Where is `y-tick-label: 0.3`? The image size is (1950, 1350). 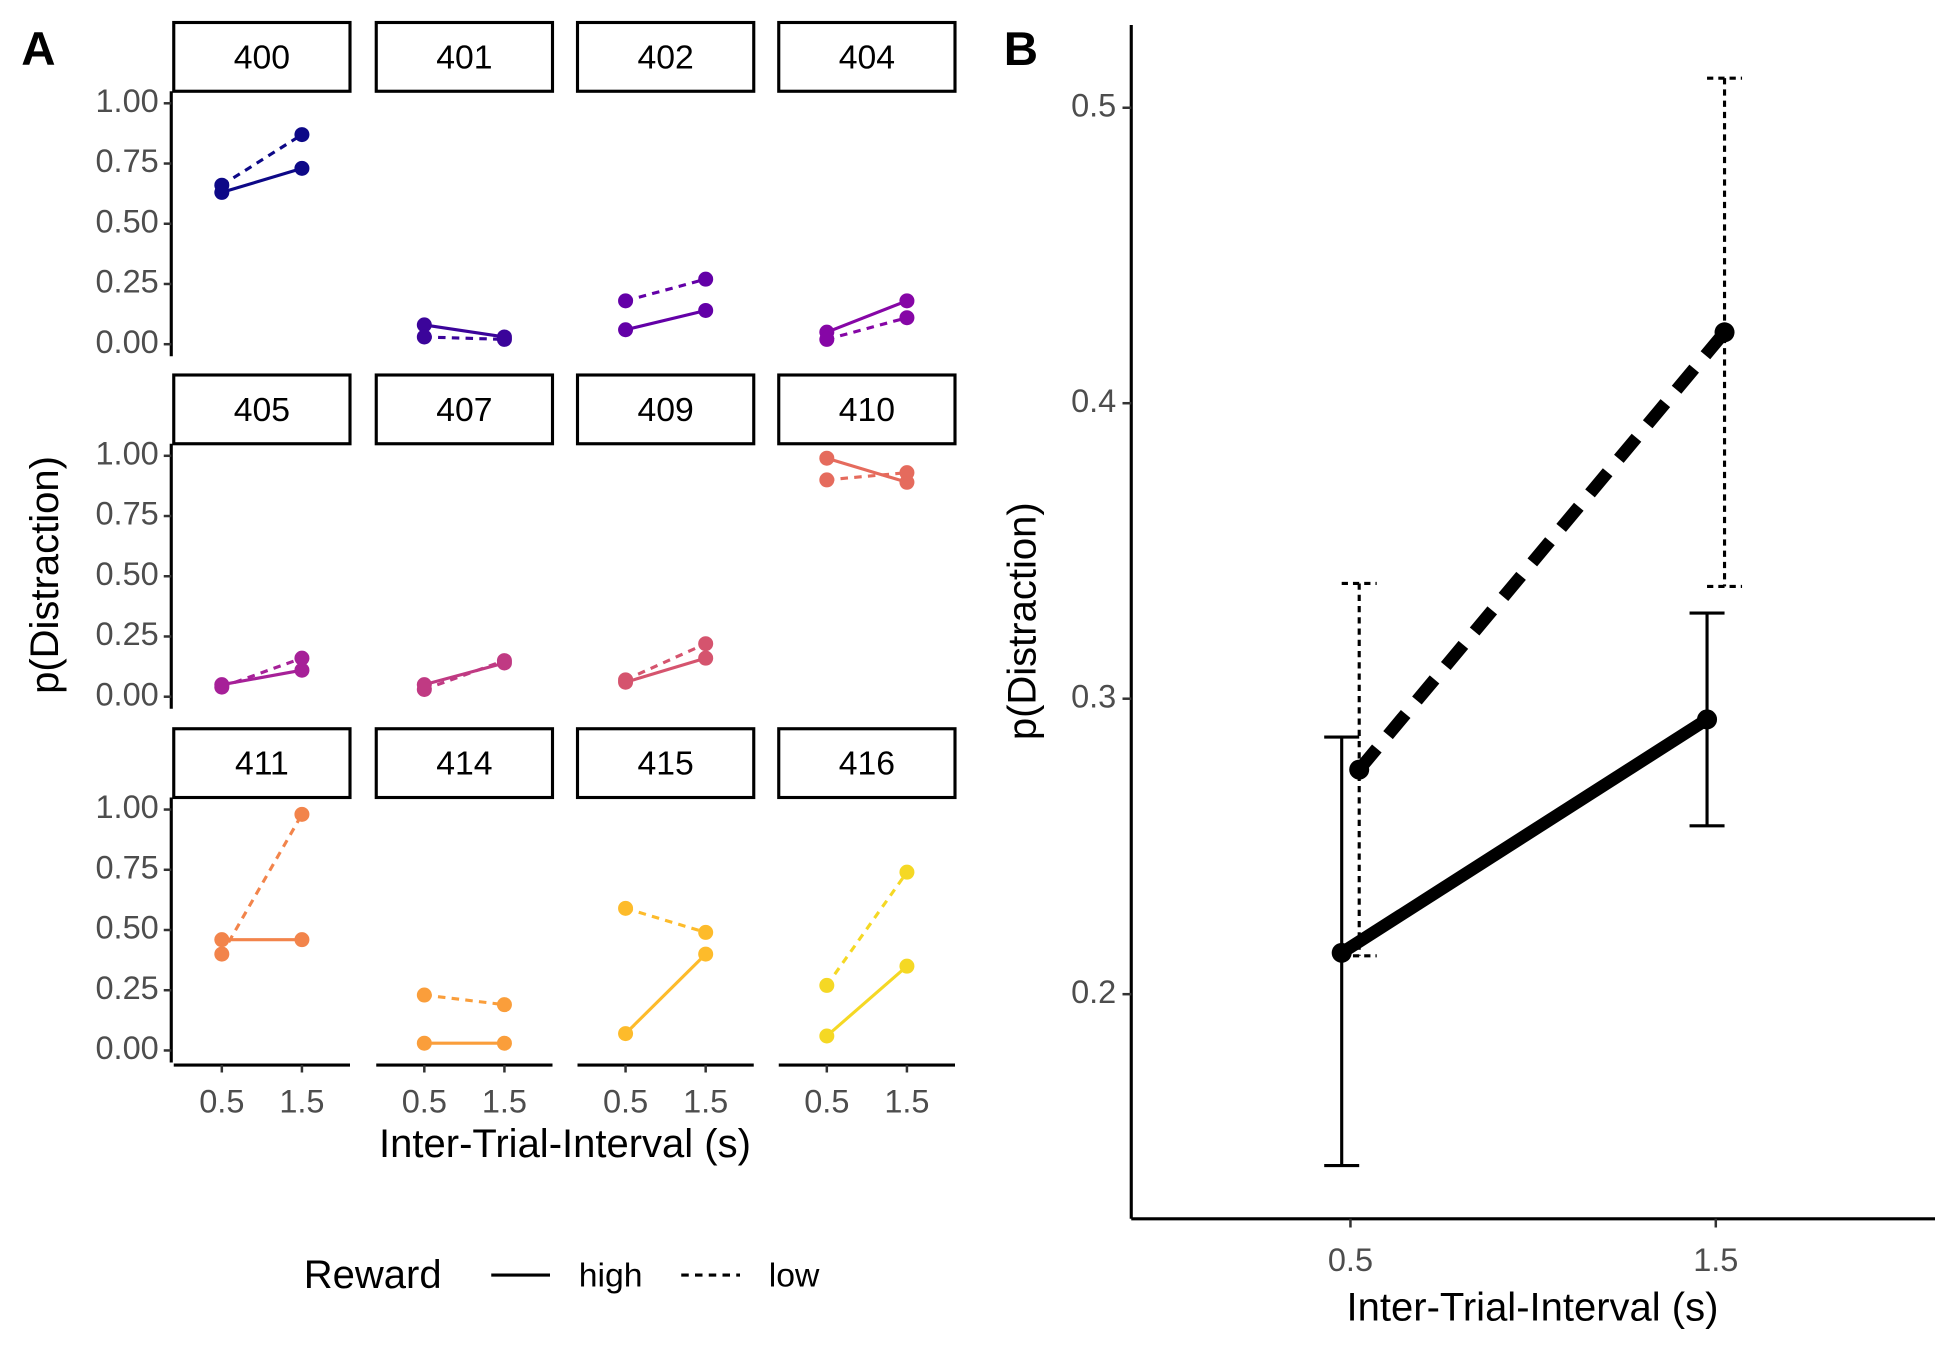 y-tick-label: 0.3 is located at coordinates (1093, 696).